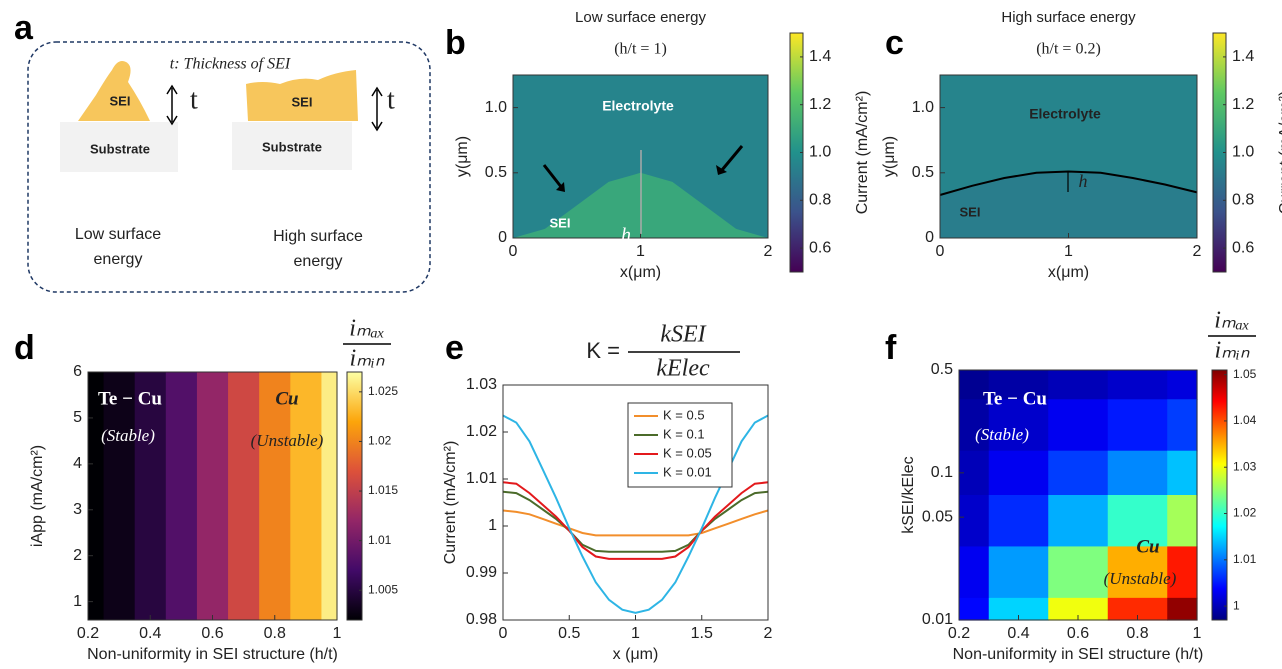  What do you see at coordinates (229, 167) in the screenshot?
I see `diagram-frame` at bounding box center [229, 167].